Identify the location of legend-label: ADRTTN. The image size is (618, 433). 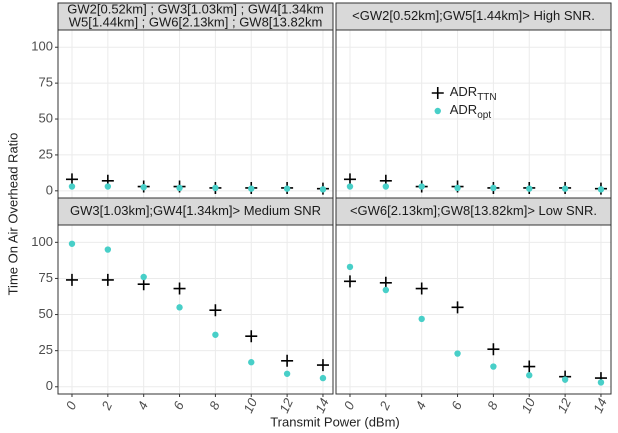
(473, 93).